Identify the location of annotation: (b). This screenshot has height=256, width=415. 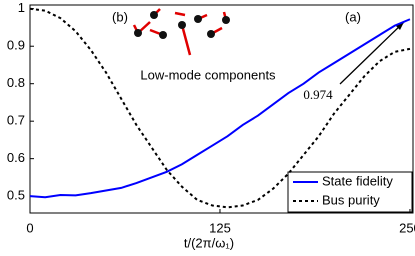
(120, 16).